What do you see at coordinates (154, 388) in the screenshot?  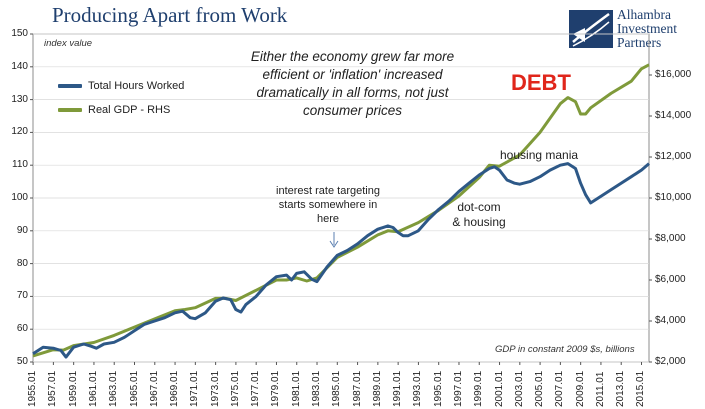 I see `x-tick-label: 1967.01` at bounding box center [154, 388].